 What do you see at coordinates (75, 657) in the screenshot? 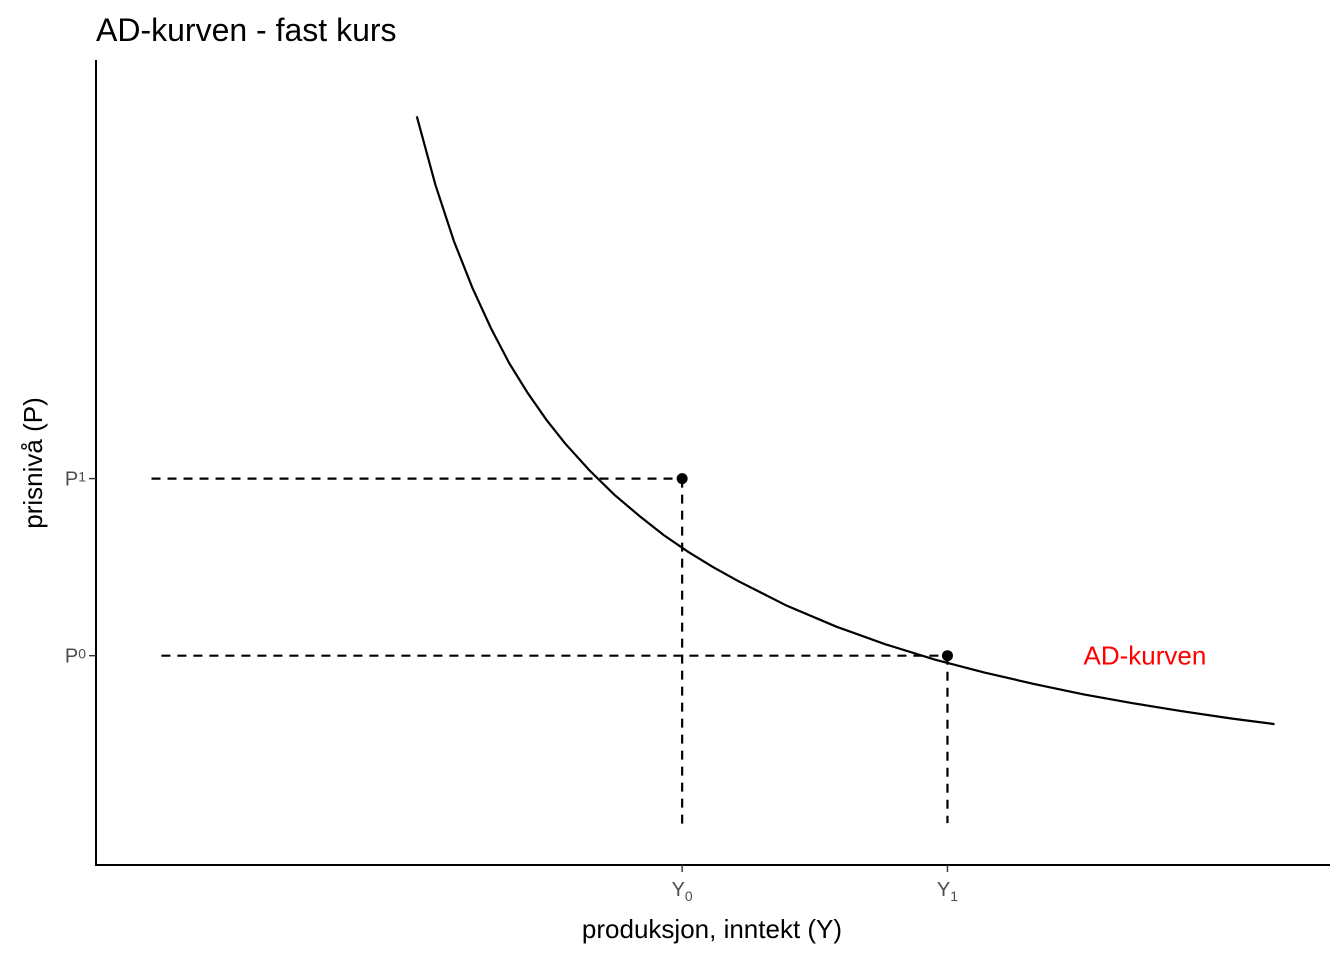
I see `y-tick-label: P0` at bounding box center [75, 657].